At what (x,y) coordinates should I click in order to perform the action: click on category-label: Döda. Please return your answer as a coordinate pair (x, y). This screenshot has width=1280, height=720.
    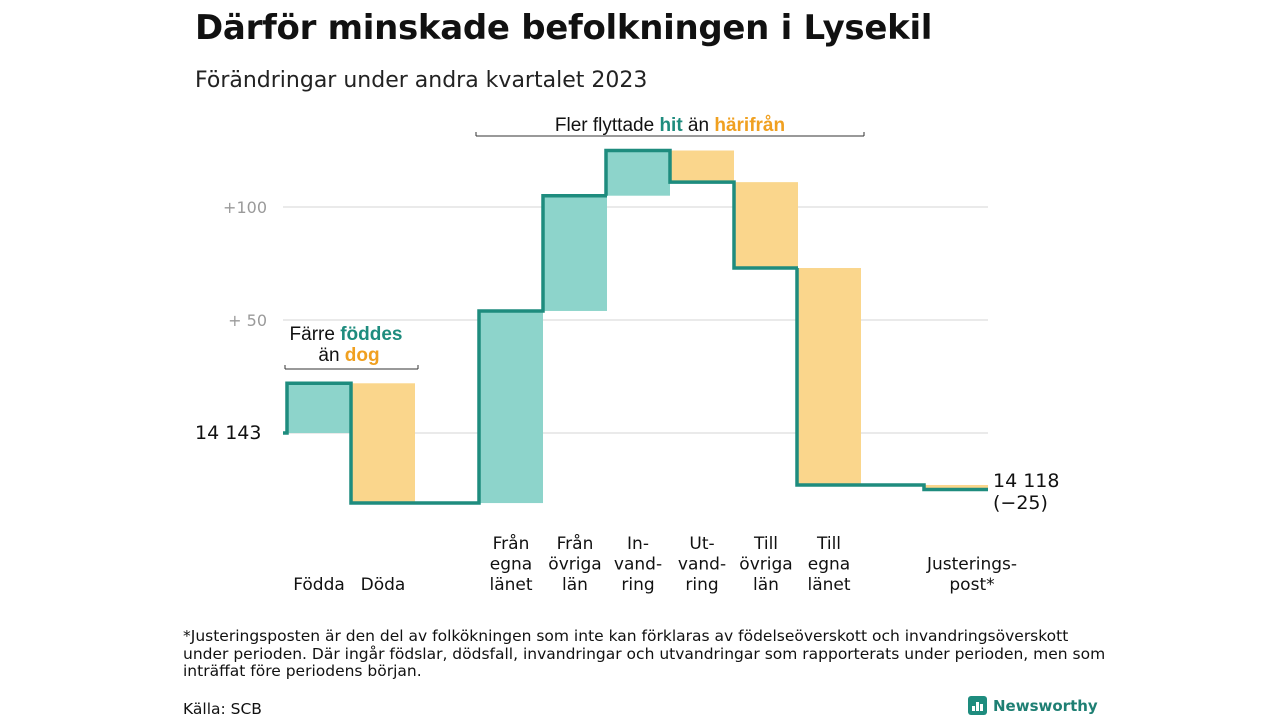
    Looking at the image, I should click on (383, 585).